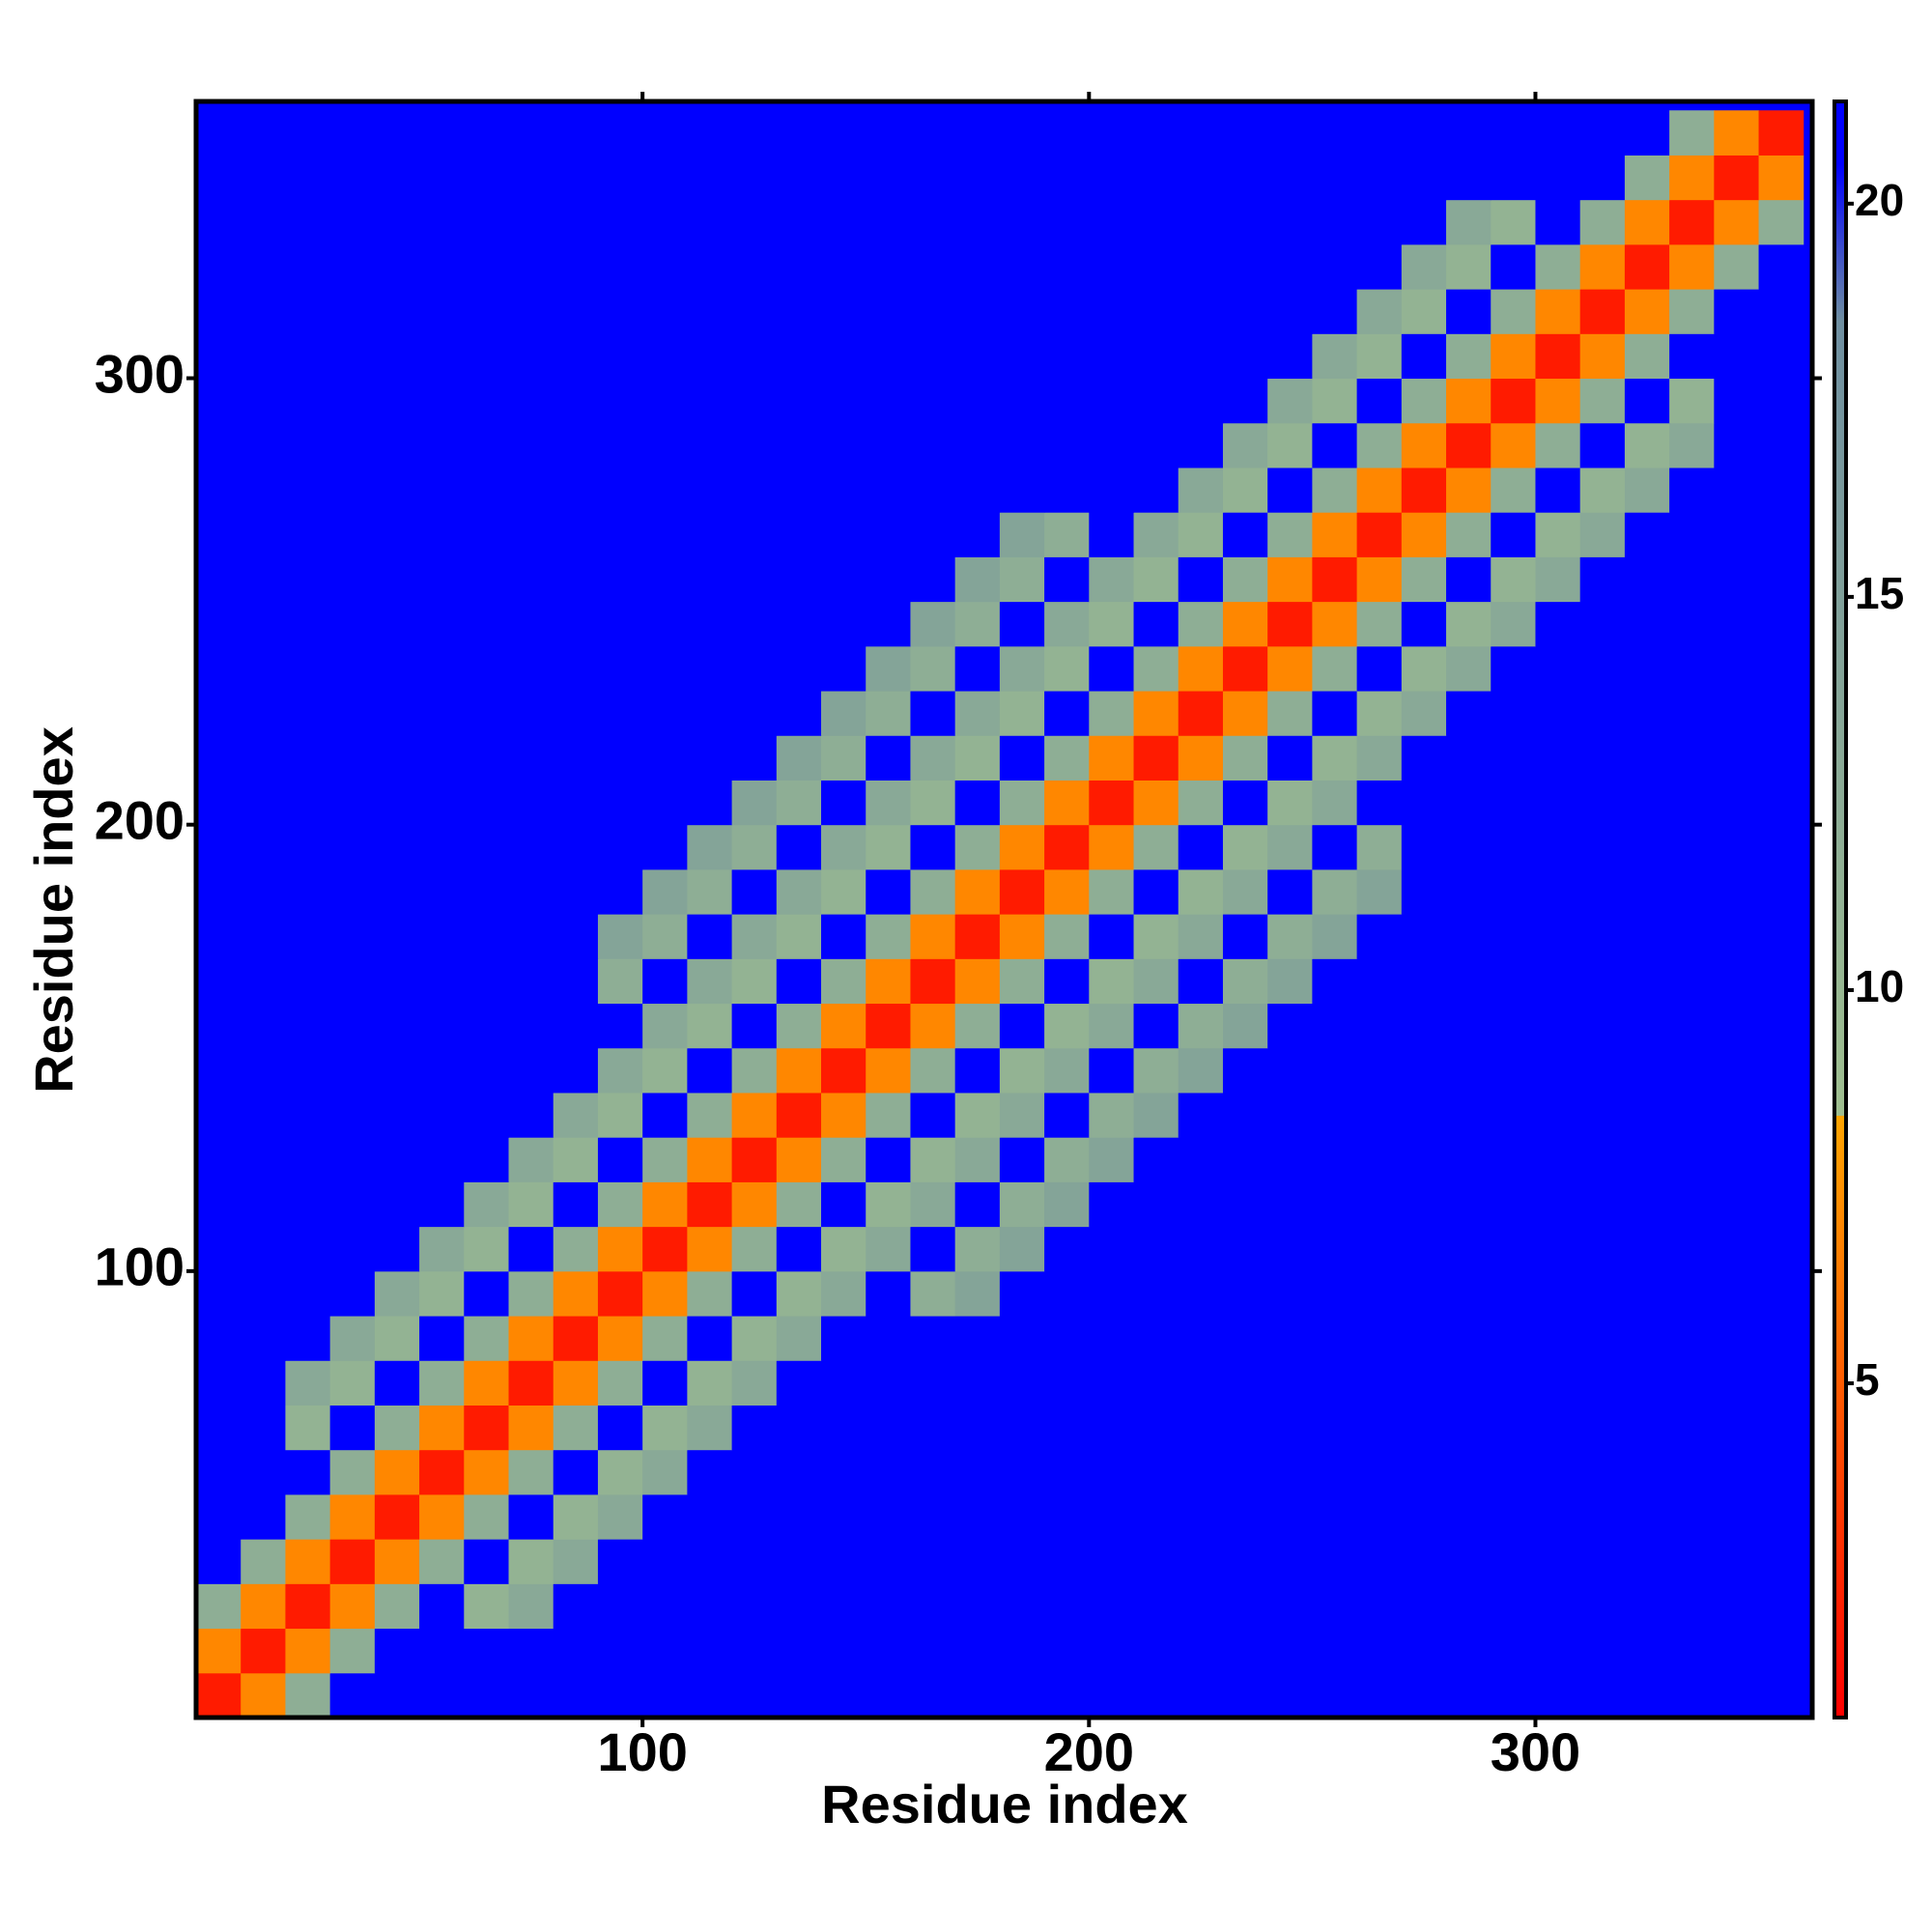 The width and height of the screenshot is (1932, 1932). What do you see at coordinates (140, 819) in the screenshot?
I see `y-tick-label: 200` at bounding box center [140, 819].